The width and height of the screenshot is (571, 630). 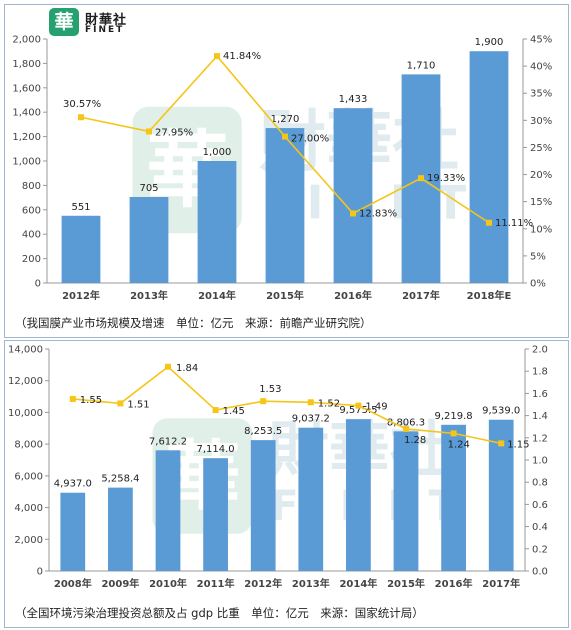 I want to click on y2-tick-label: 0.2, so click(x=540, y=549).